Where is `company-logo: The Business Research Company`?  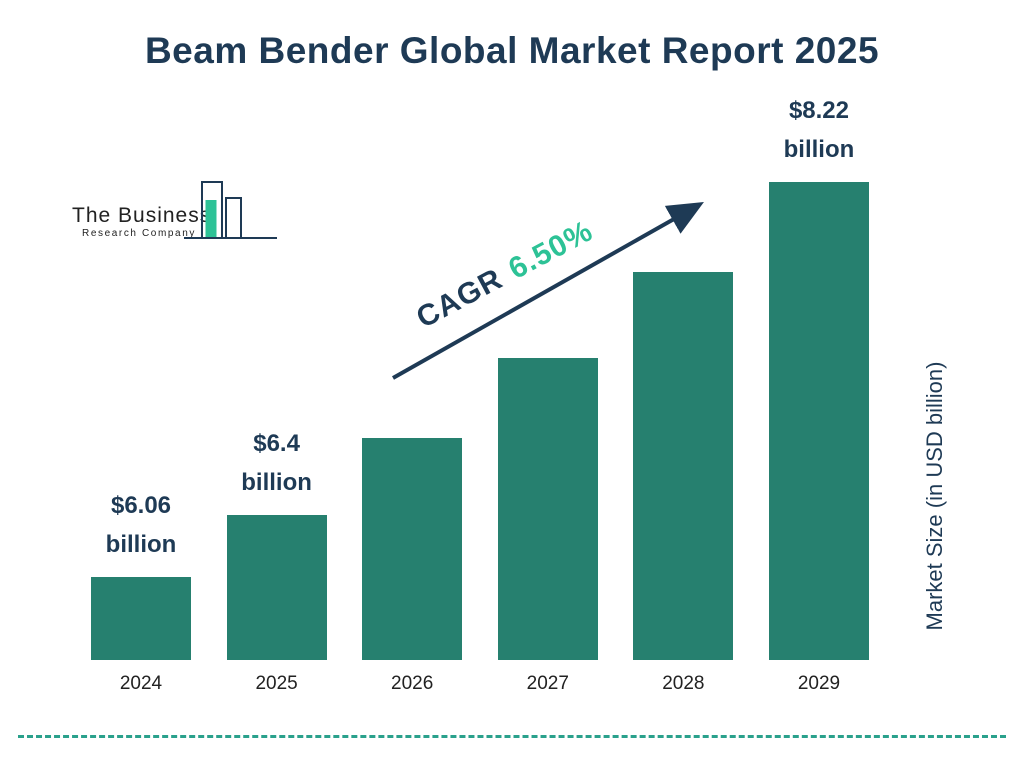
company-logo: The Business Research Company is located at coordinates (174, 210).